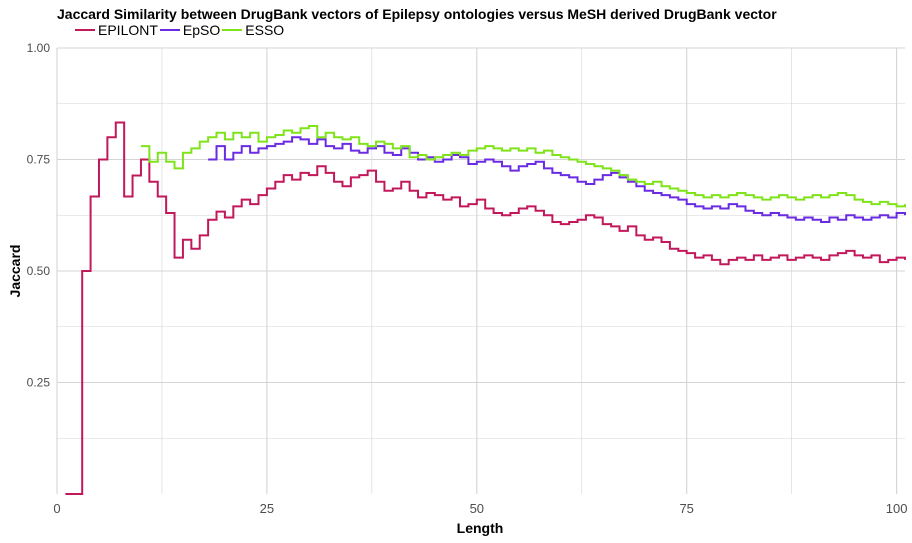  I want to click on legend-item-epilont: EPILONT, so click(116, 30).